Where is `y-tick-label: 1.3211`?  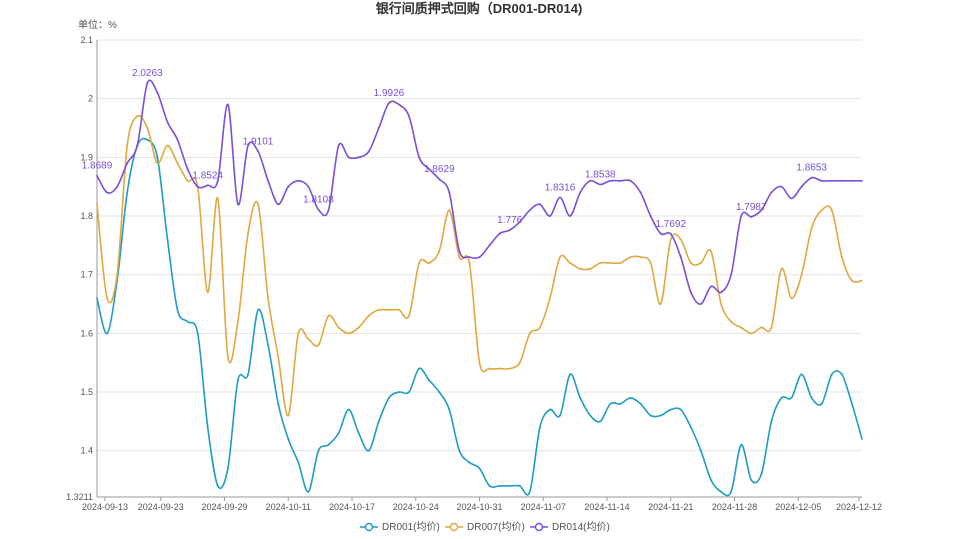 y-tick-label: 1.3211 is located at coordinates (79, 497).